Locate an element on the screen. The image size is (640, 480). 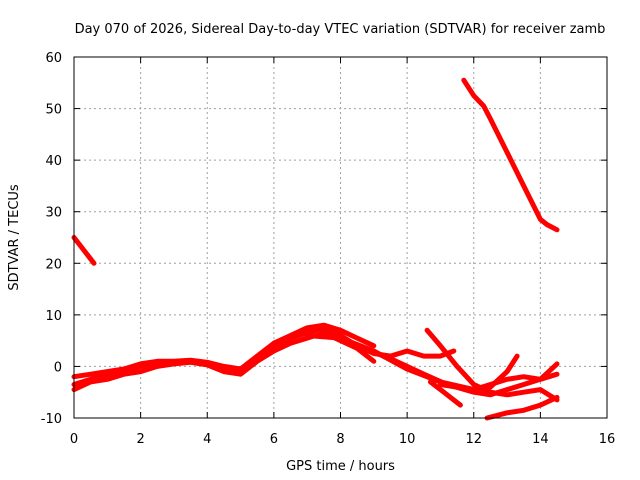
x-axis-label: GPS time / hours is located at coordinates (340, 466).